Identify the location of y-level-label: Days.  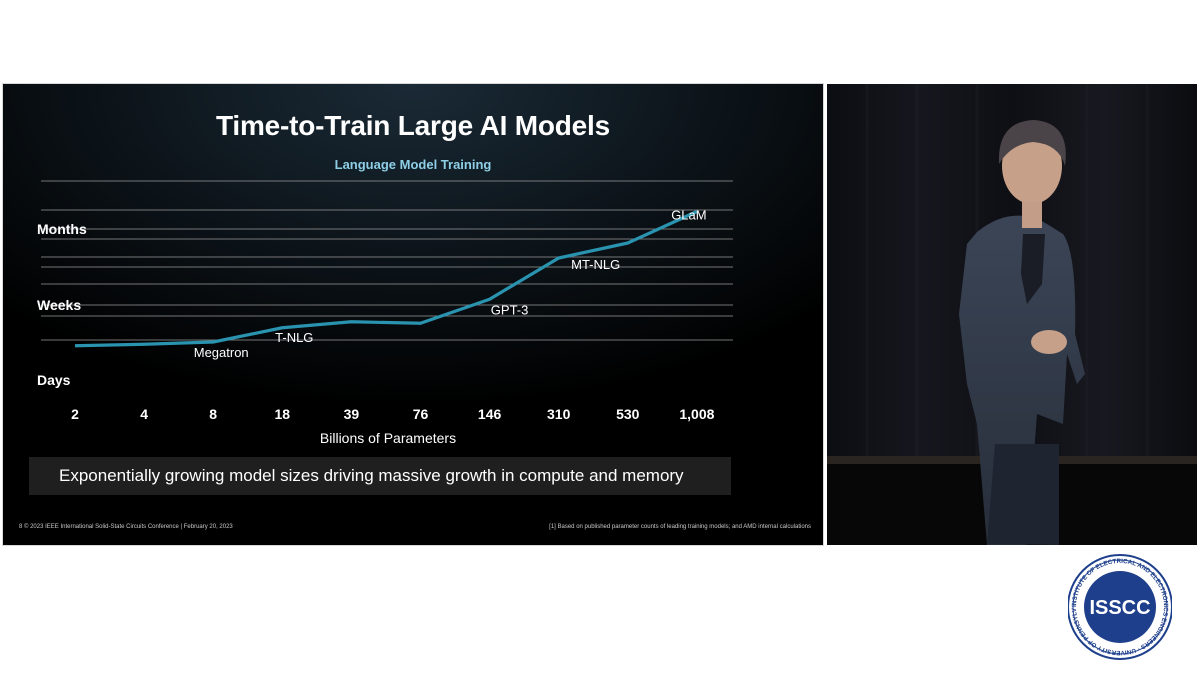
(54, 380).